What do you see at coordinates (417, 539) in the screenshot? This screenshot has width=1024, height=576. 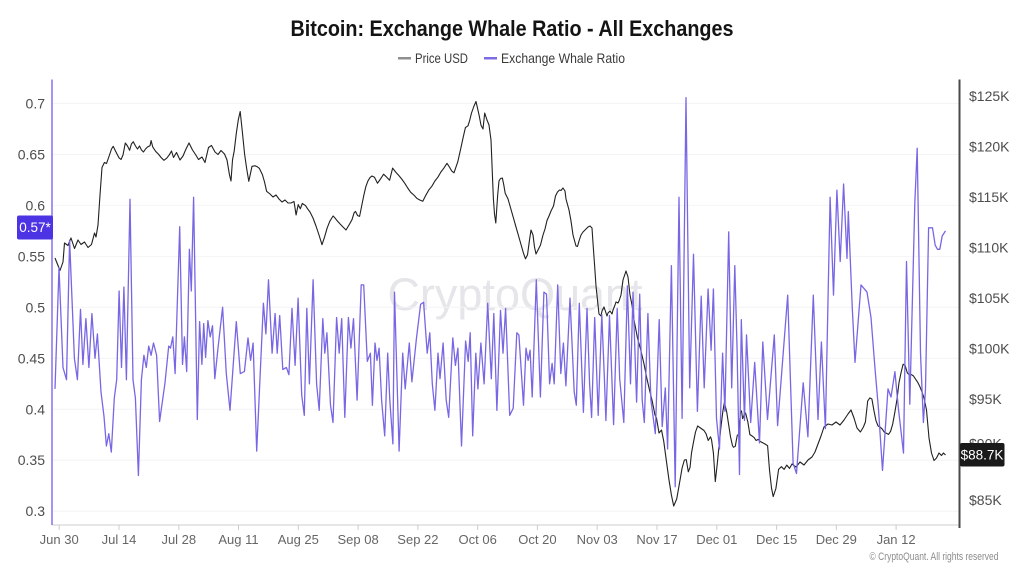 I see `svg-text: Sep 22` at bounding box center [417, 539].